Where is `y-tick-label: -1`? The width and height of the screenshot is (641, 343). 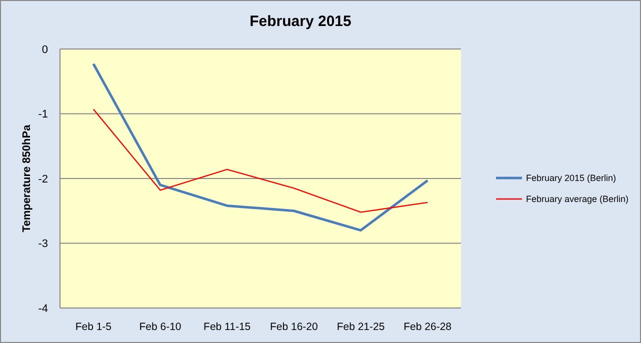
y-tick-label: -1 is located at coordinates (43, 114).